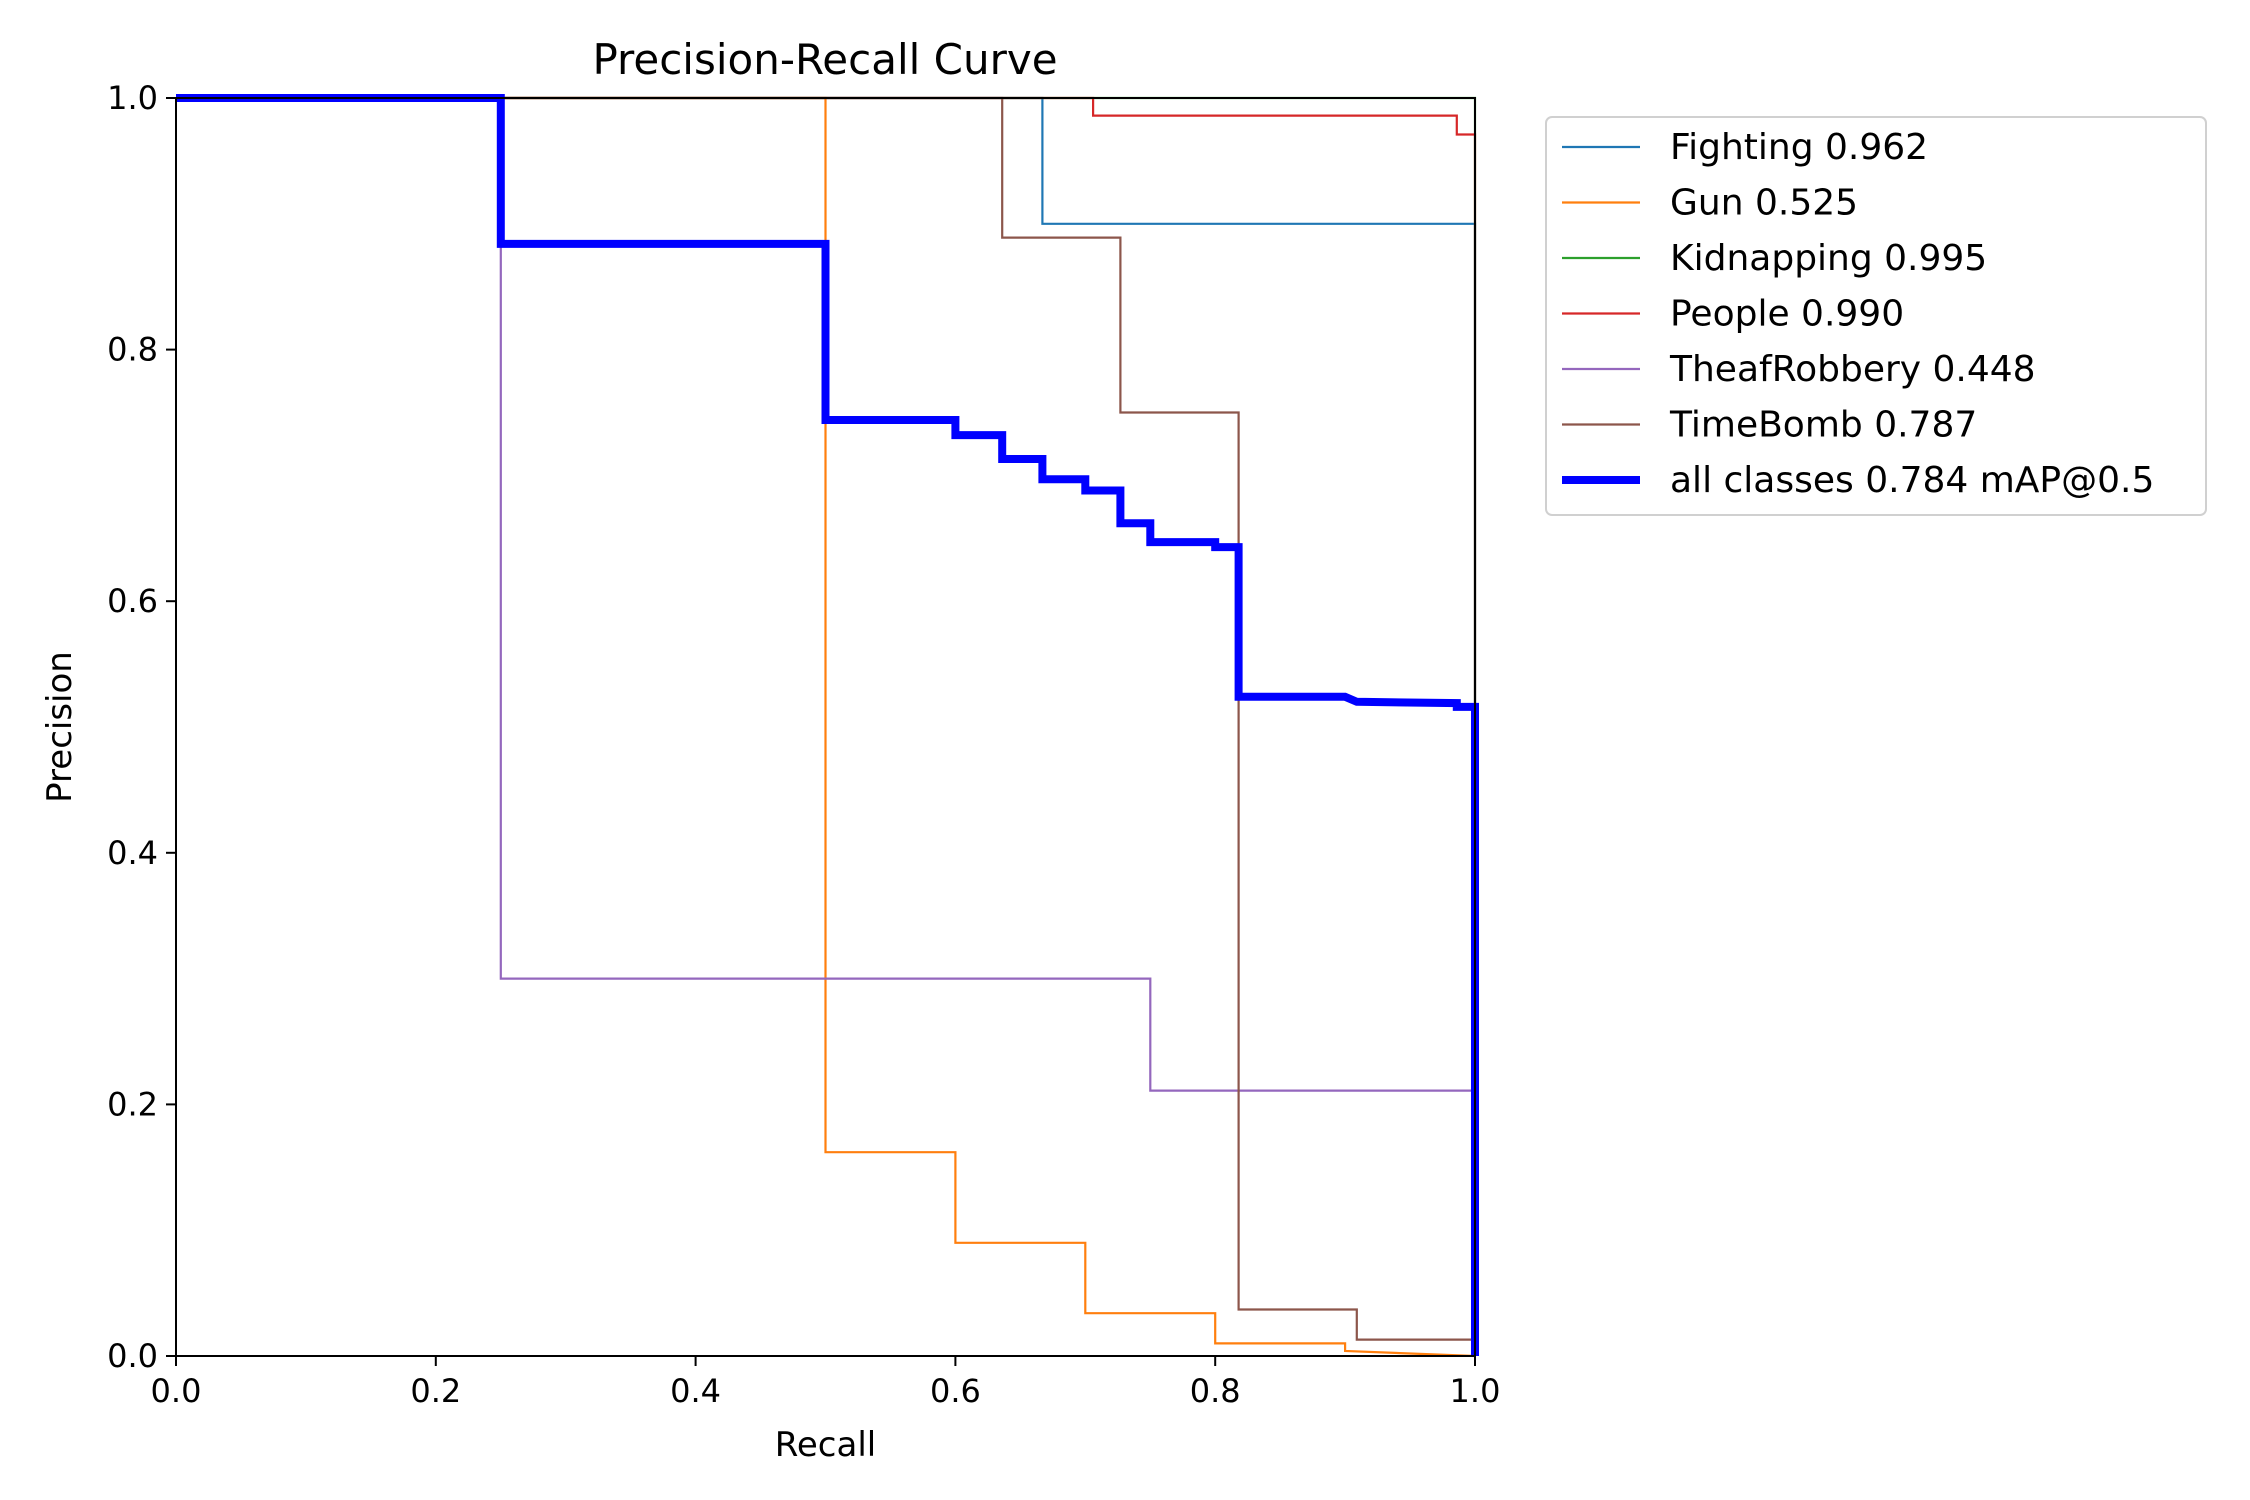 Image resolution: width=2250 pixels, height=1500 pixels. Describe the element at coordinates (435, 1391) in the screenshot. I see `x-tick-label: 0.2` at that location.